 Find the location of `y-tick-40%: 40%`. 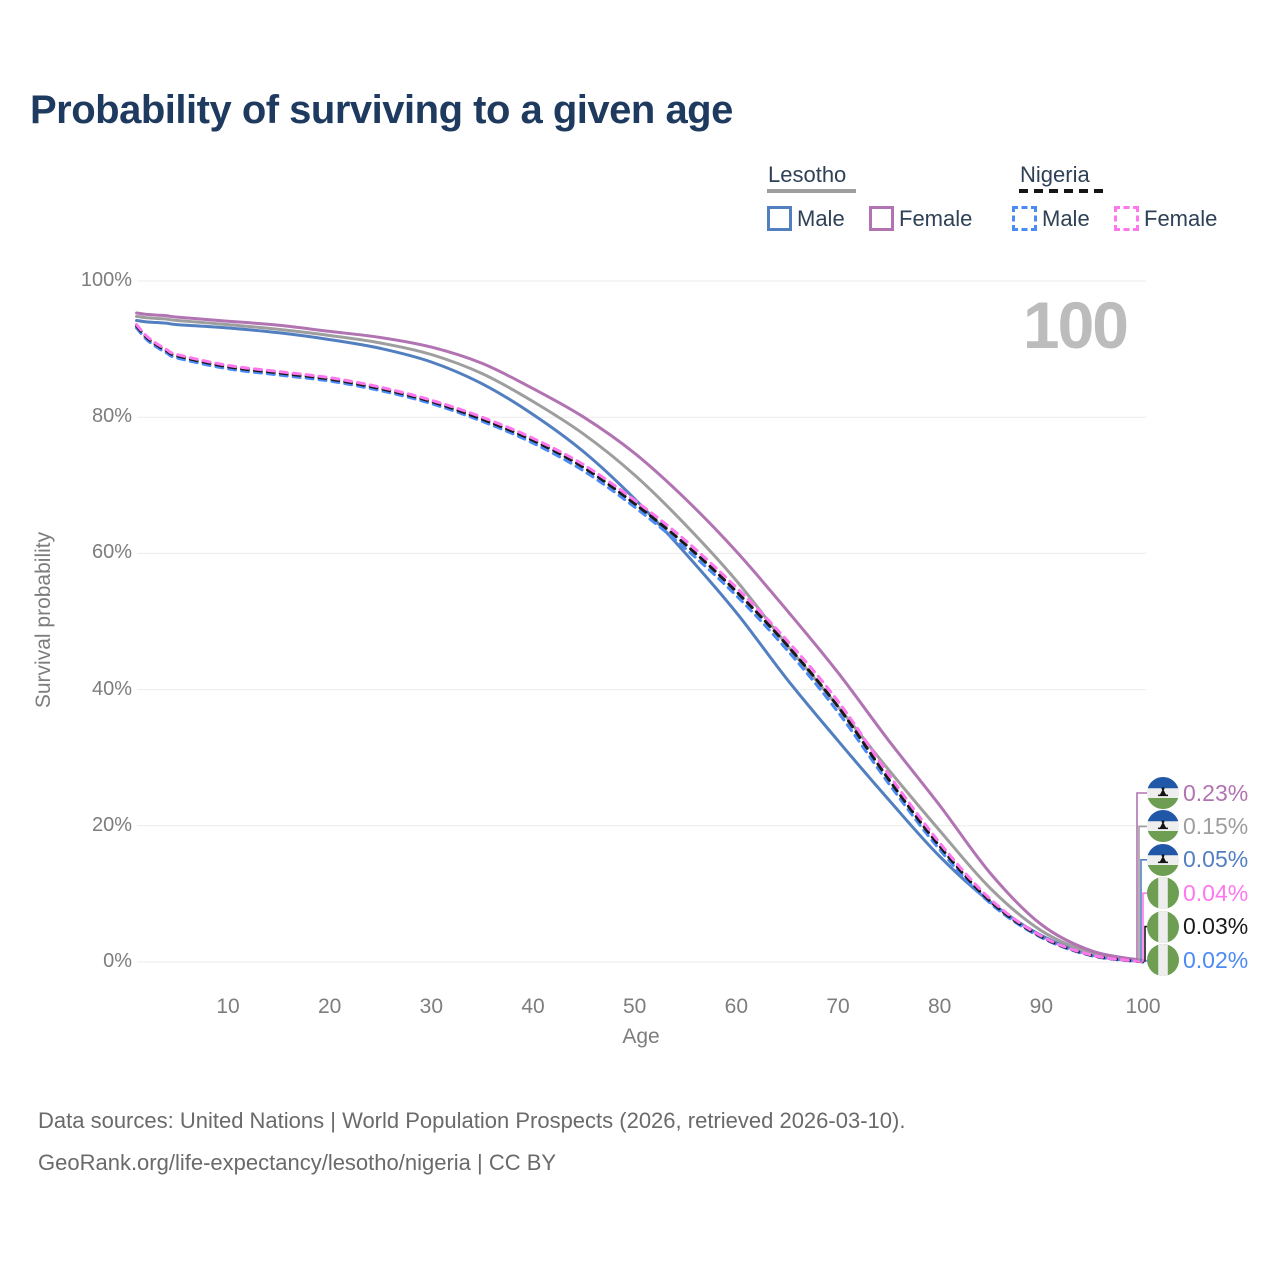

y-tick-40%: 40% is located at coordinates (111, 688).